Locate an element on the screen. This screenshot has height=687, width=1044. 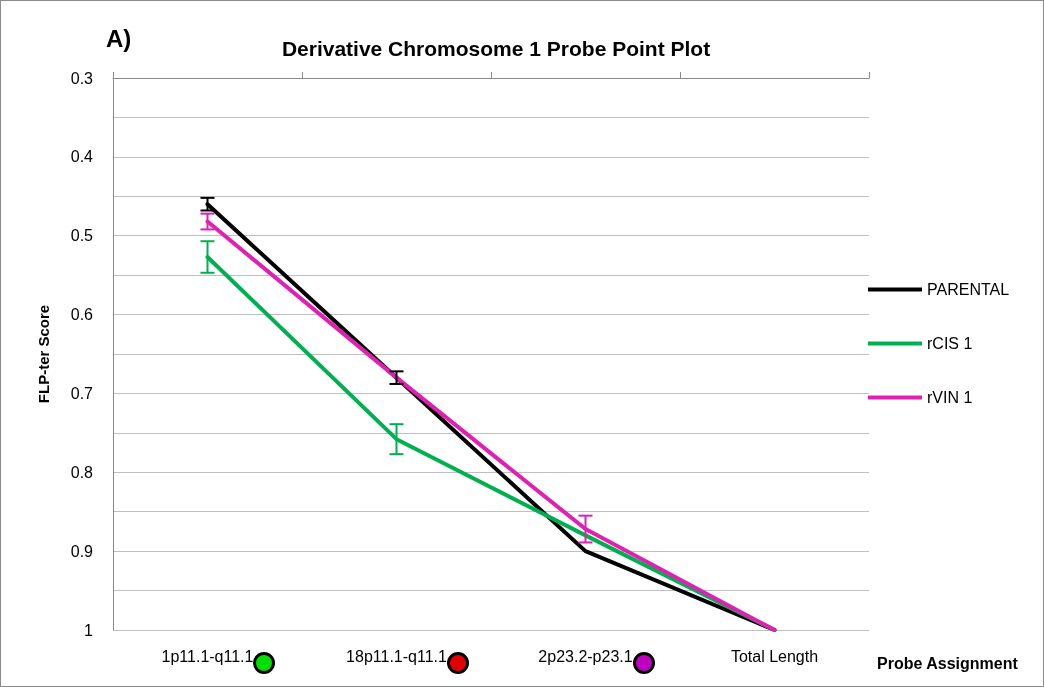
text: A) is located at coordinates (119, 38).